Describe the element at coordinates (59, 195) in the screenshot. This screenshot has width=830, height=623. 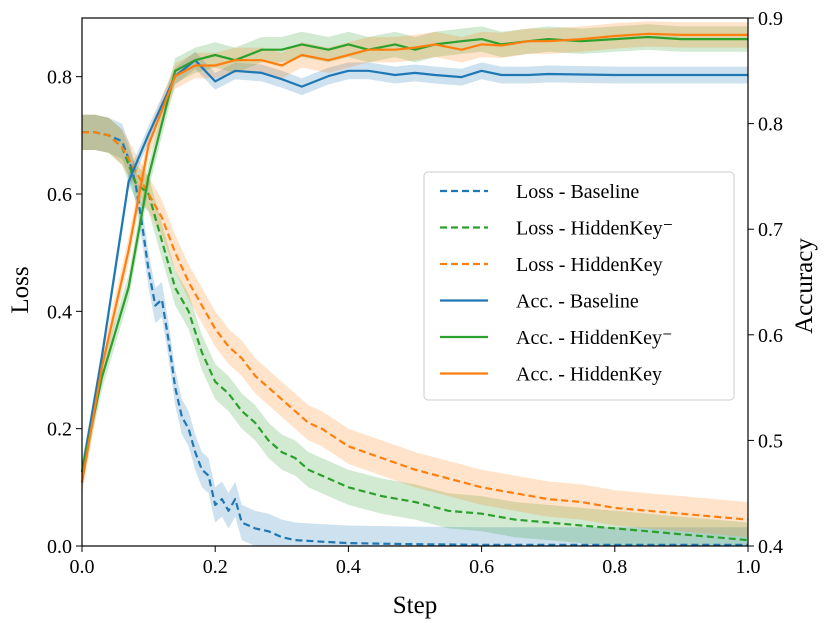
I see `y-left-tick-label: 0.6` at that location.